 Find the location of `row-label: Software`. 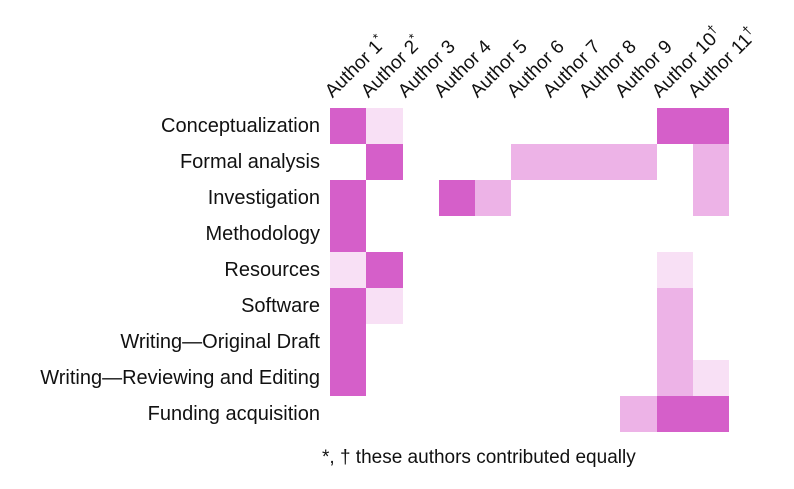

row-label: Software is located at coordinates (280, 306).